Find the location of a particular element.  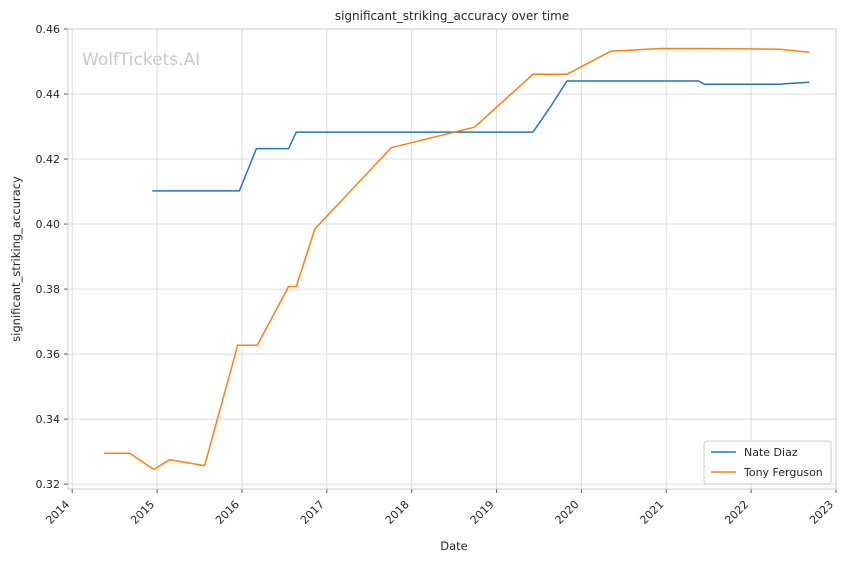

x-axis-label: Date is located at coordinates (454, 546).